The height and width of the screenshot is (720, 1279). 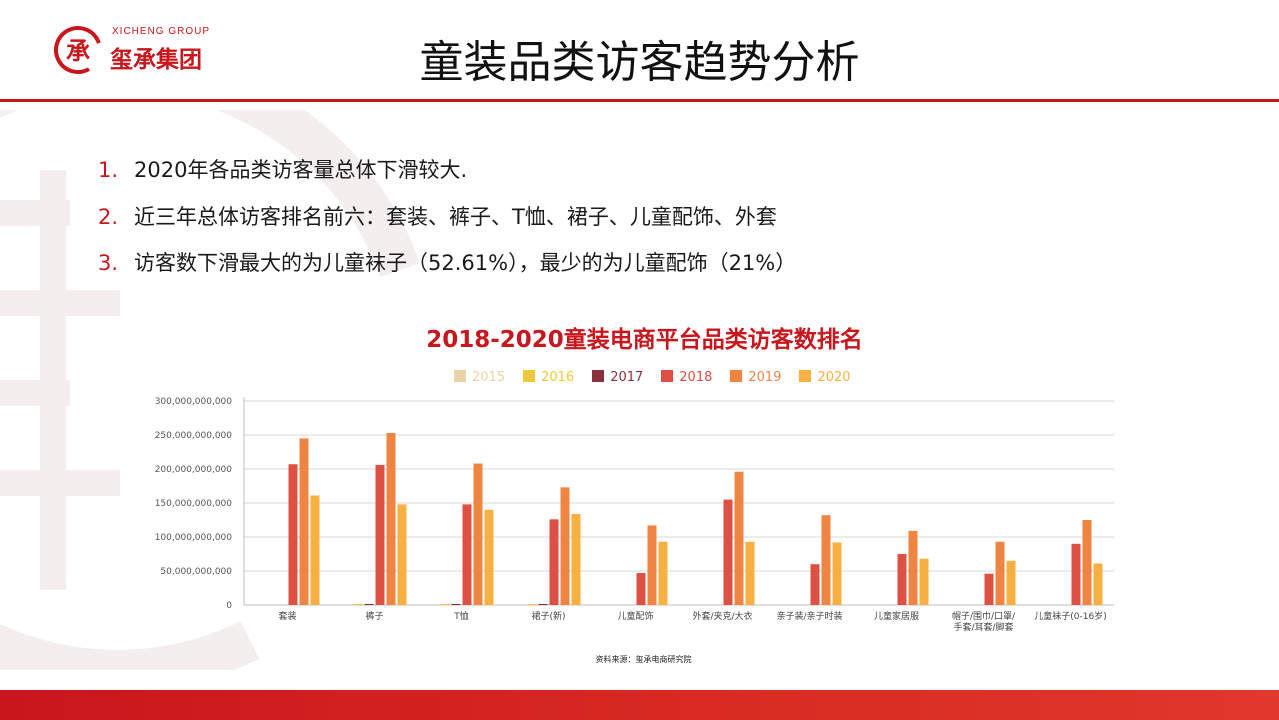 I want to click on x-tick-label: 裙子(新), so click(x=548, y=616).